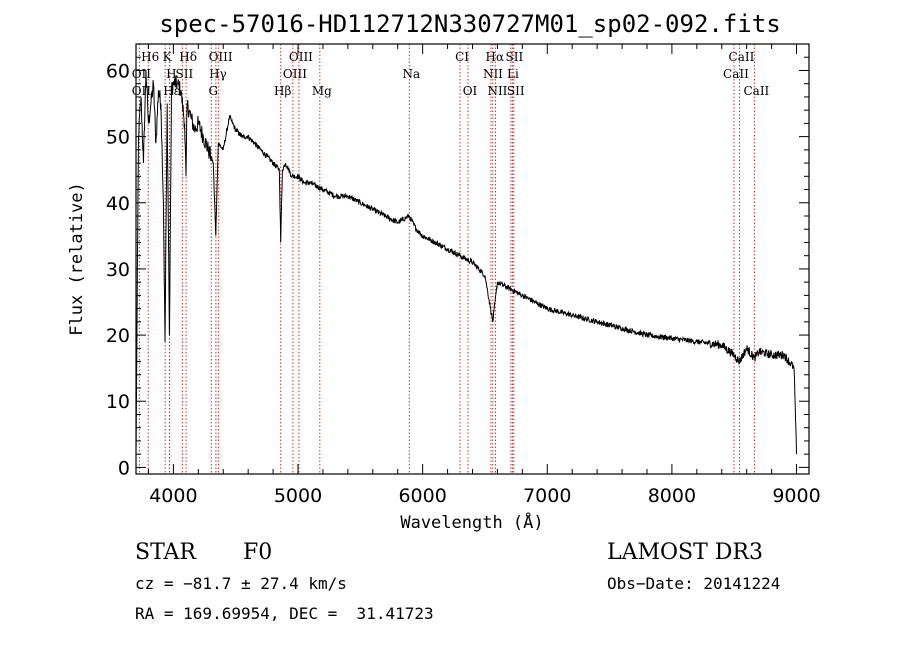 The image size is (900, 649). I want to click on x-tick-label: 6000, so click(422, 496).